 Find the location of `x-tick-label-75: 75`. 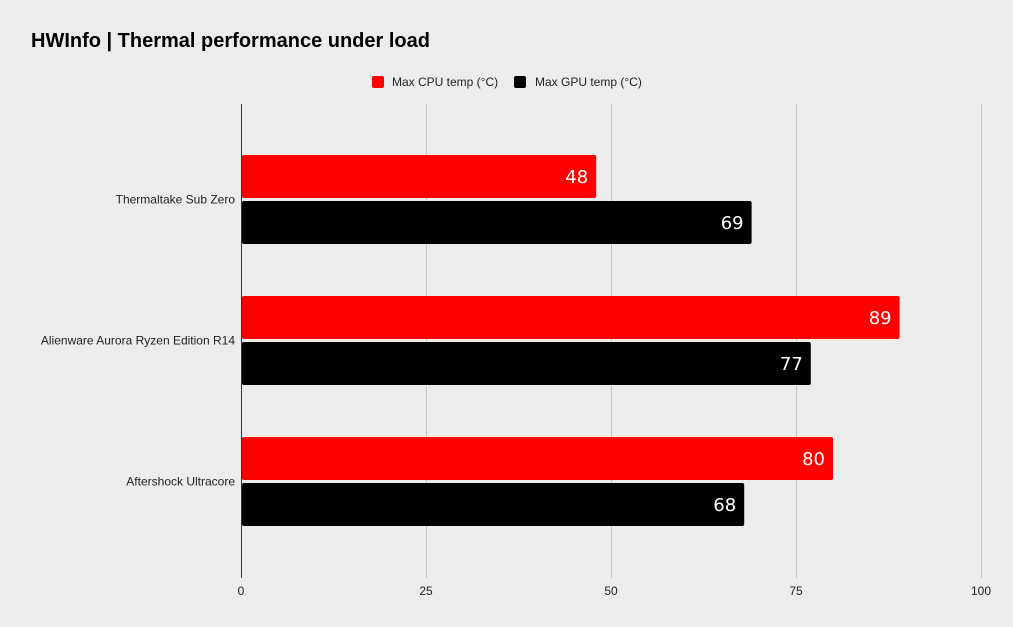

x-tick-label-75: 75 is located at coordinates (796, 591).